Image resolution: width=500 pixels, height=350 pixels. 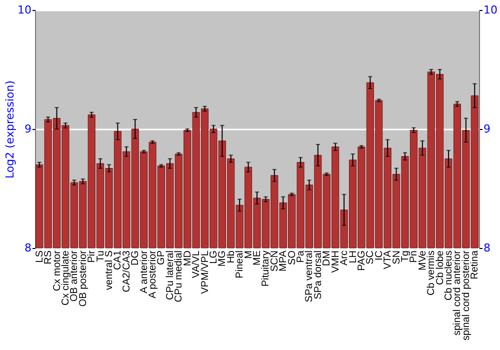 I want to click on x-tick-label: Pituitary, so click(x=266, y=268).